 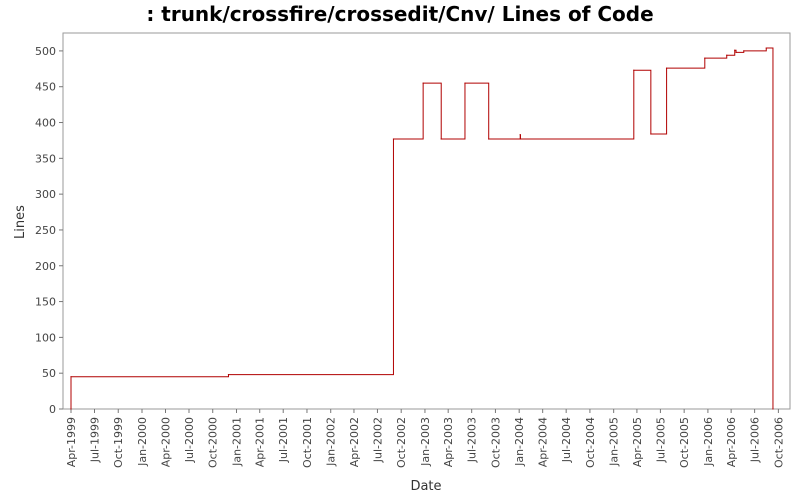 I want to click on y-tick-label: 250, so click(x=45, y=230).